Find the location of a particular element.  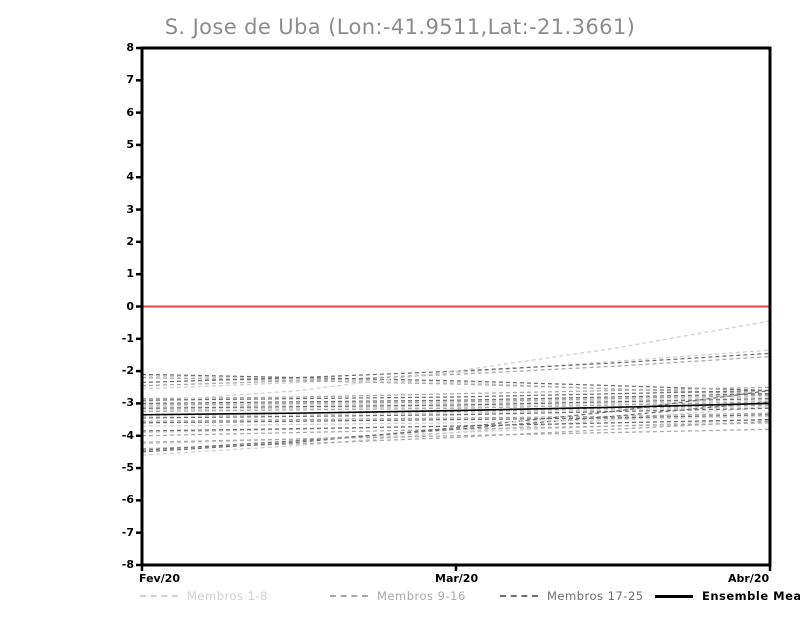

y-axis-tick-label: 4 is located at coordinates (130, 177).